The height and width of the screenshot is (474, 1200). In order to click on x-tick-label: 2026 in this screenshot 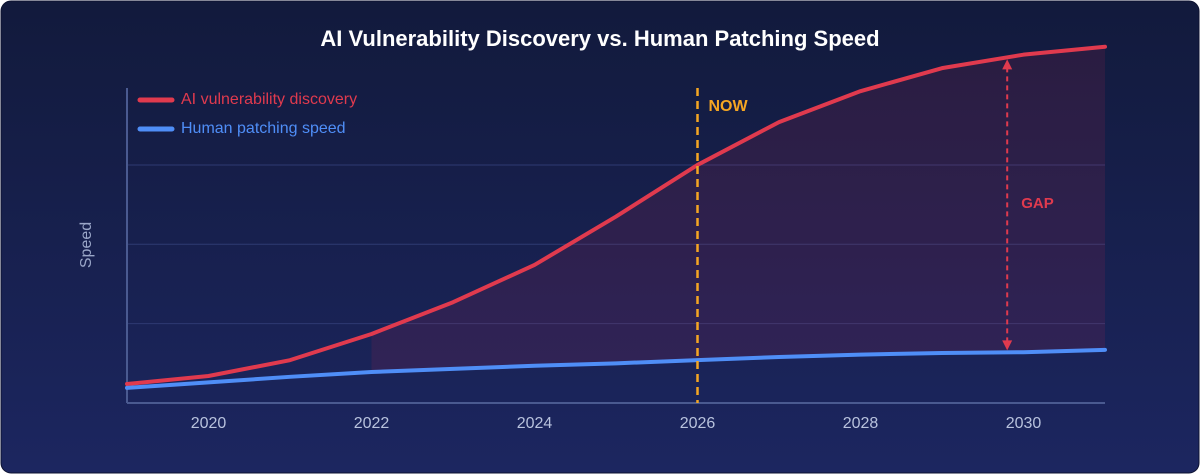, I will do `click(698, 423)`.